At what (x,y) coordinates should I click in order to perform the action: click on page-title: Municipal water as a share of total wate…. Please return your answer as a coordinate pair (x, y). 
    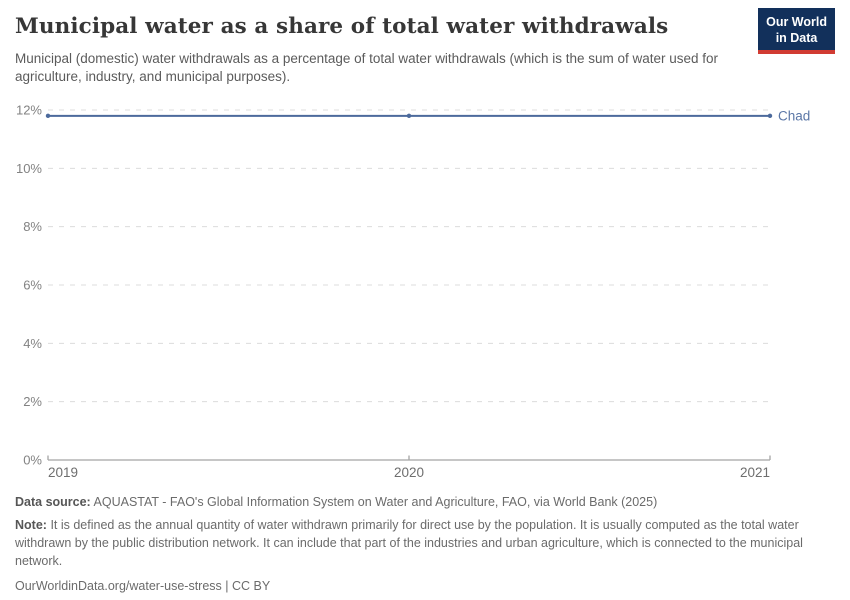
    Looking at the image, I should click on (342, 26).